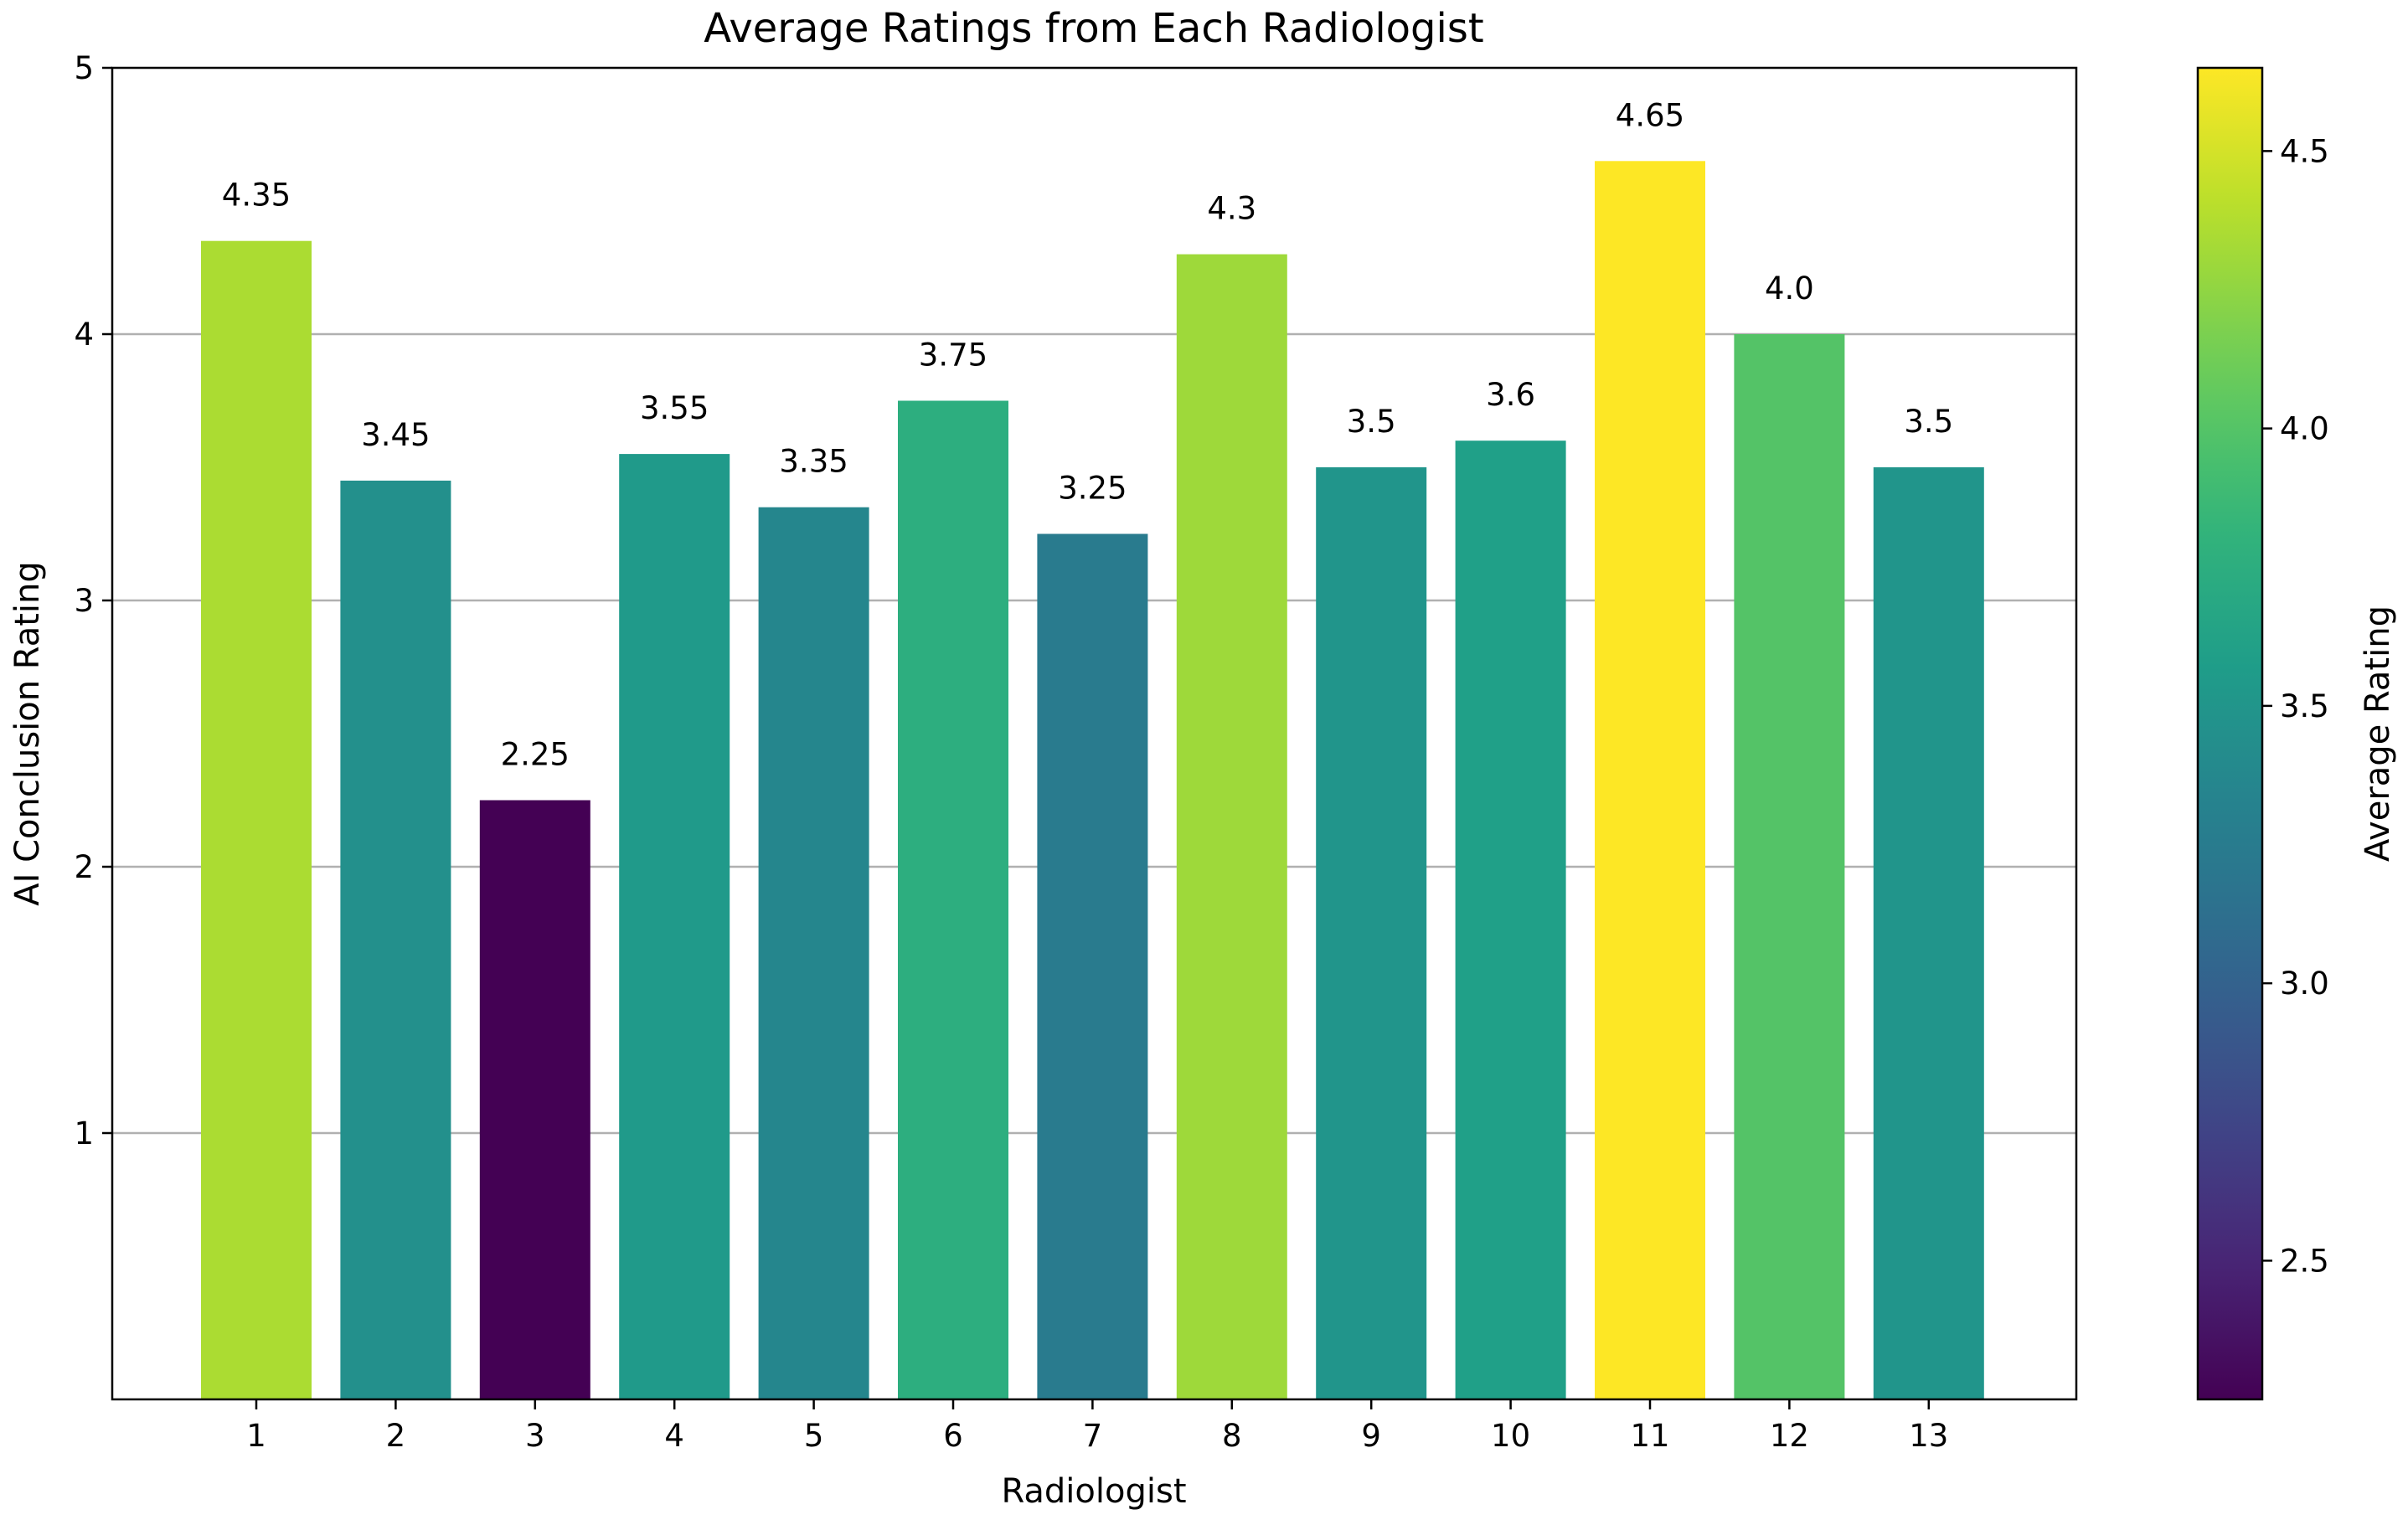 Image resolution: width=2408 pixels, height=1525 pixels. I want to click on x-tick-label: 10, so click(1510, 1436).